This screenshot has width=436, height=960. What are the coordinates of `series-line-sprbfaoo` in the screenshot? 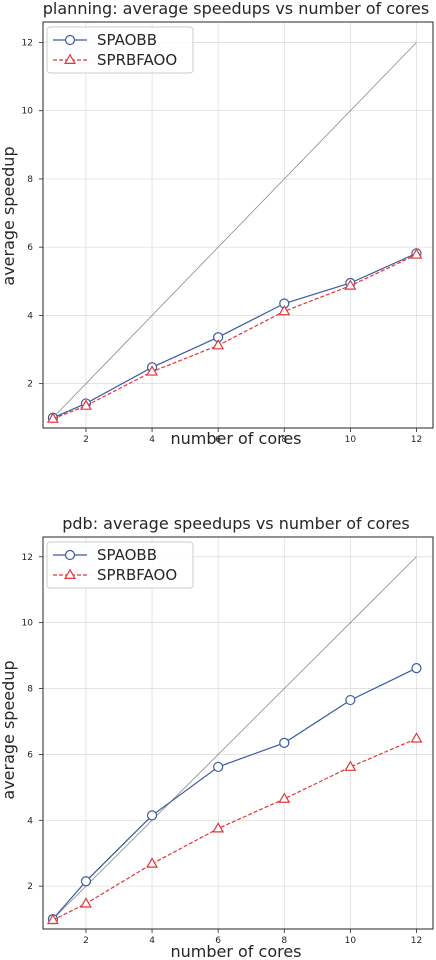 It's located at (234, 337).